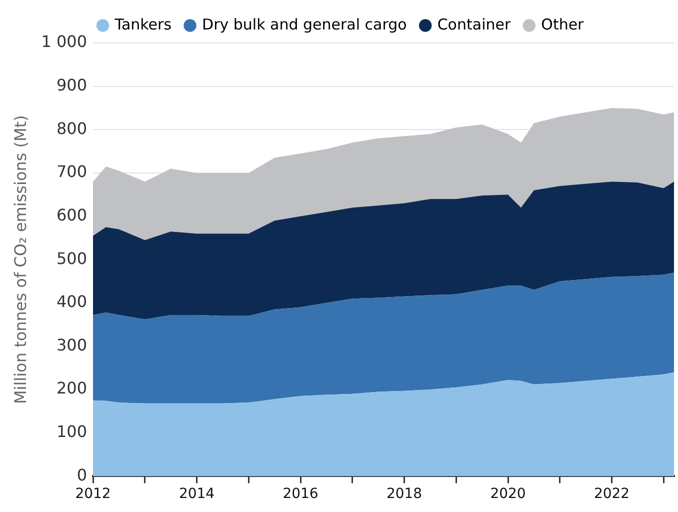 The height and width of the screenshot is (512, 678). I want to click on x-tick-label: 2014, so click(196, 494).